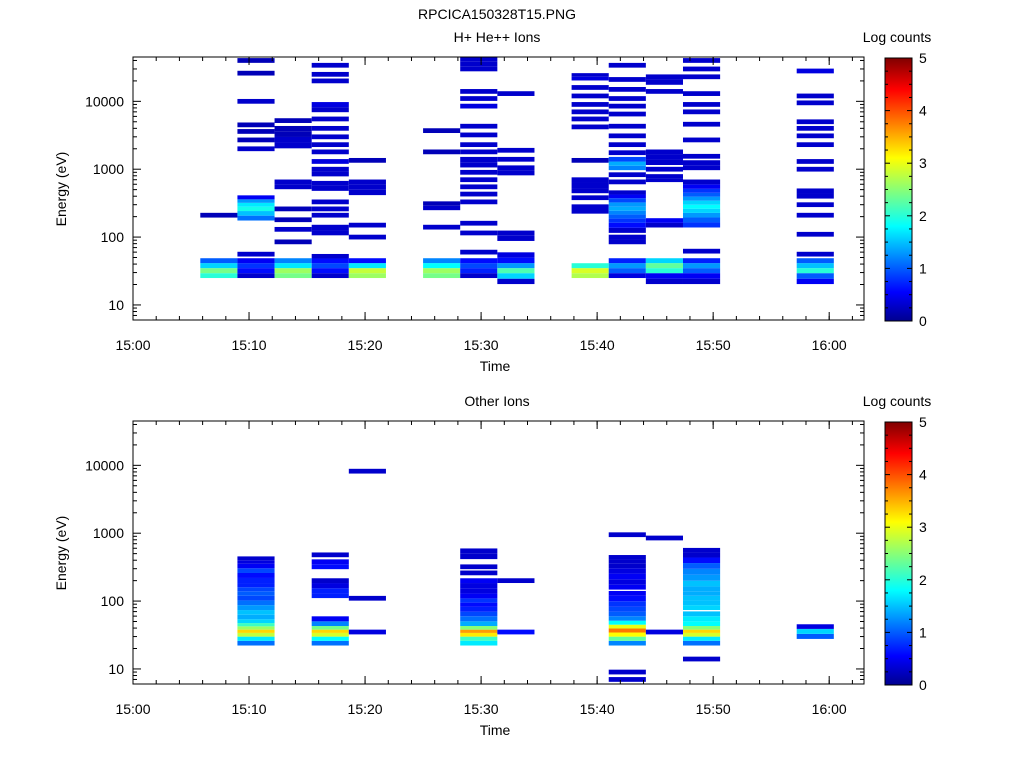  I want to click on colorbar-tick-label: 1, so click(923, 632).